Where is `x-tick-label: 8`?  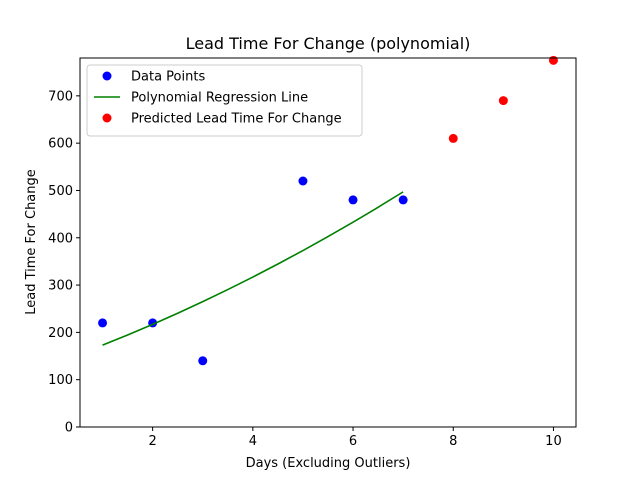
x-tick-label: 8 is located at coordinates (453, 441).